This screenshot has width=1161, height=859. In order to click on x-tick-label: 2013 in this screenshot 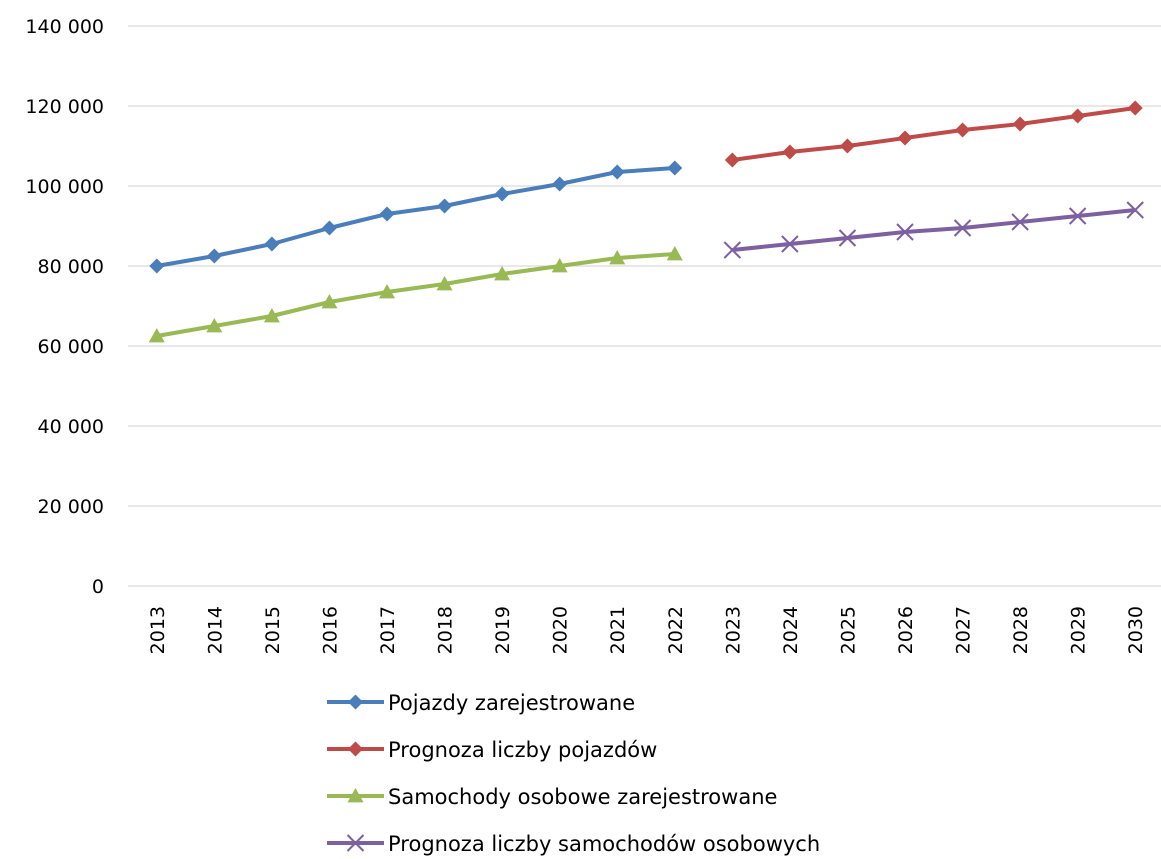, I will do `click(158, 630)`.